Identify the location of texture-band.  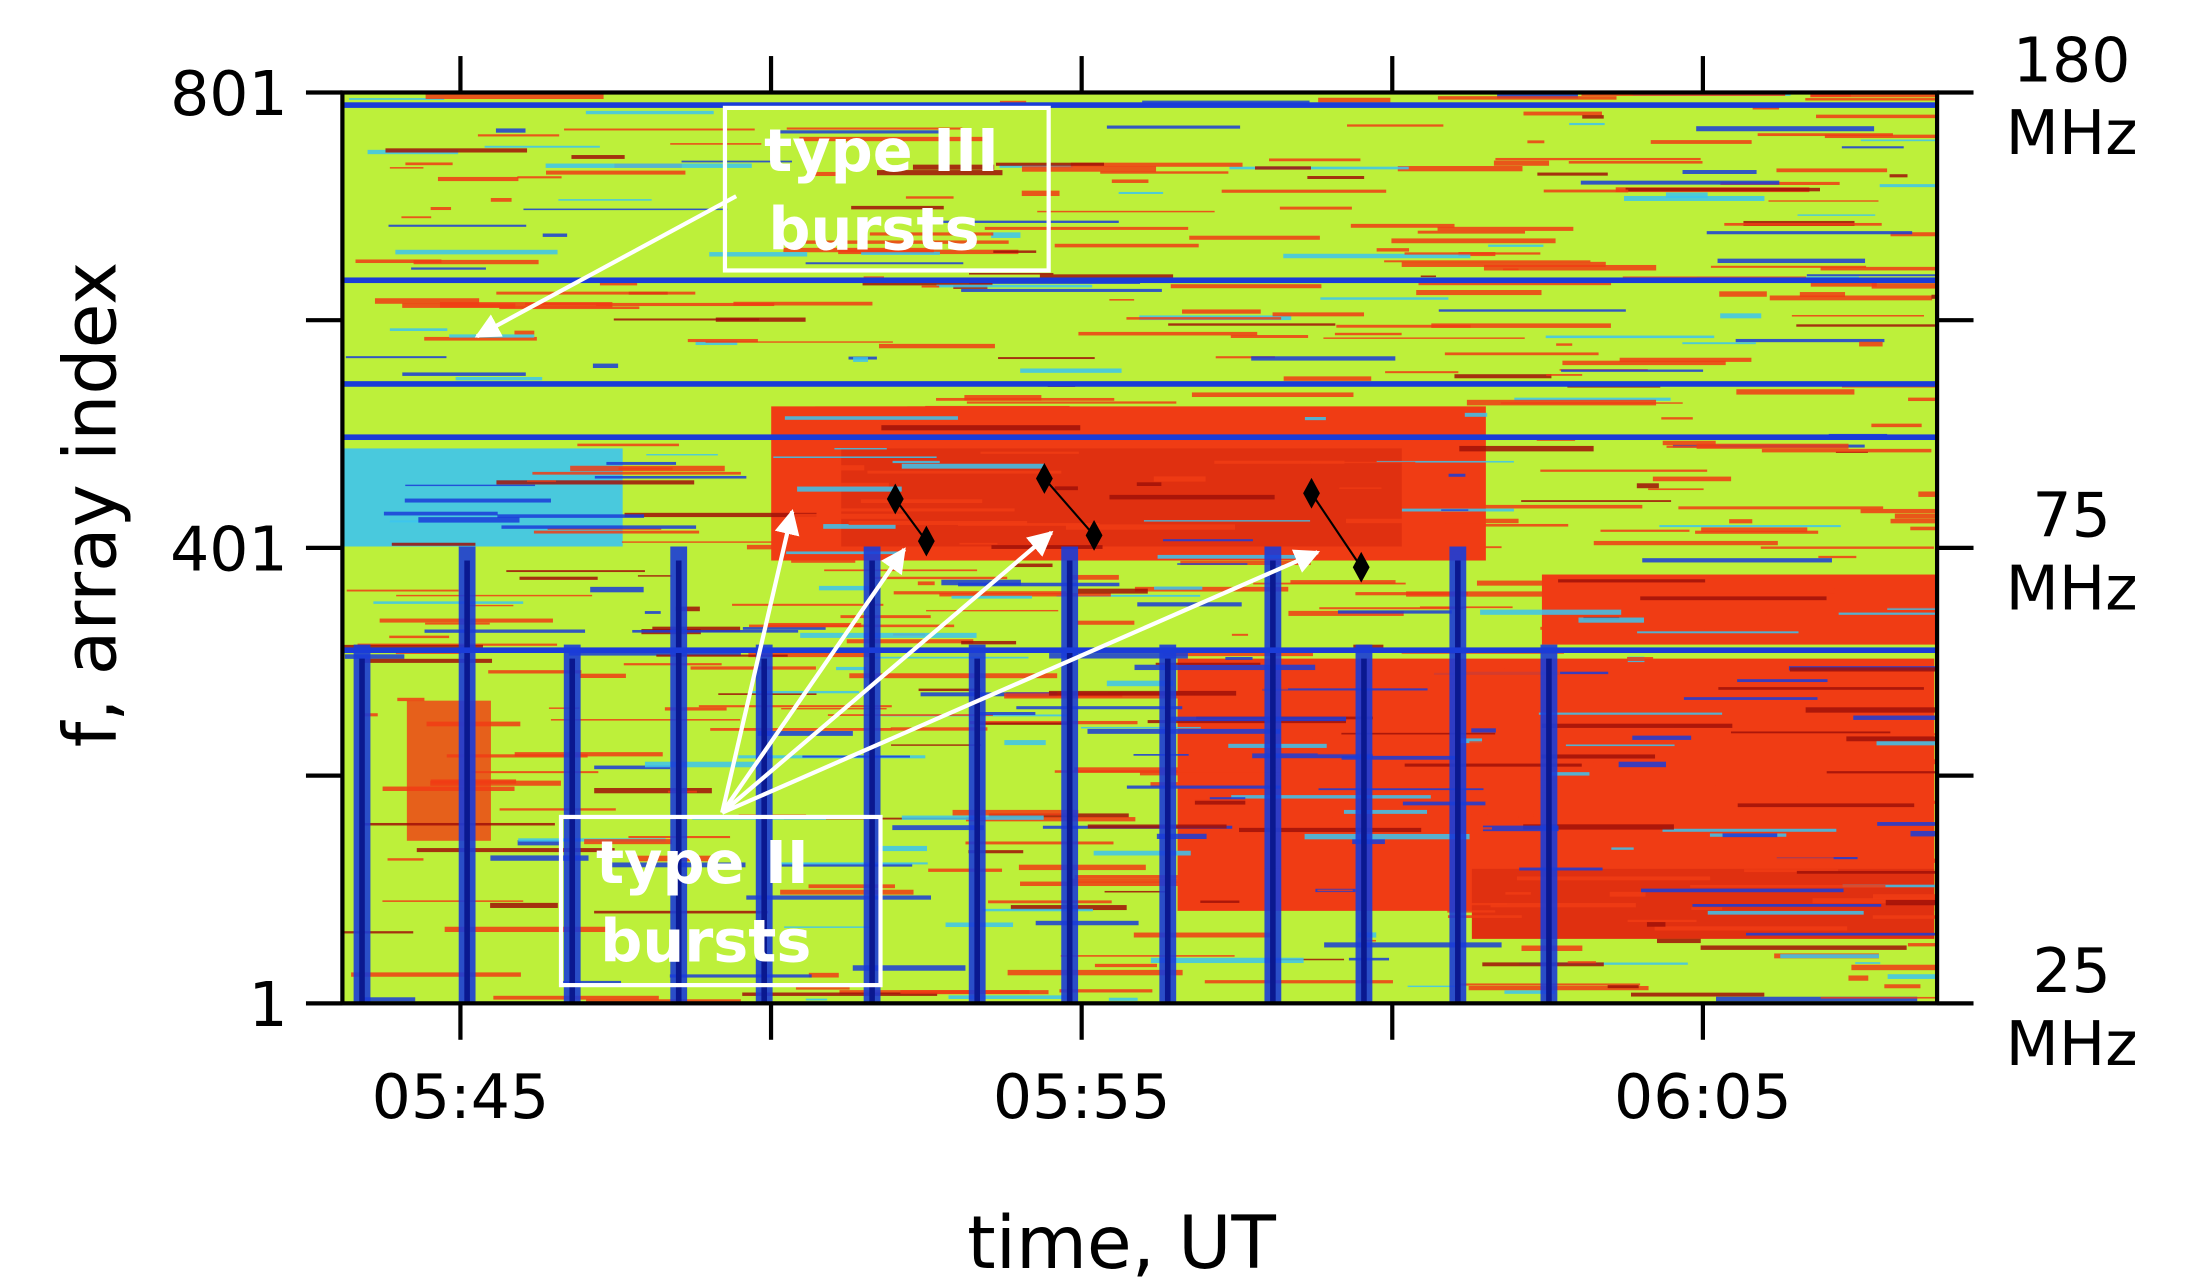
(1140, 280).